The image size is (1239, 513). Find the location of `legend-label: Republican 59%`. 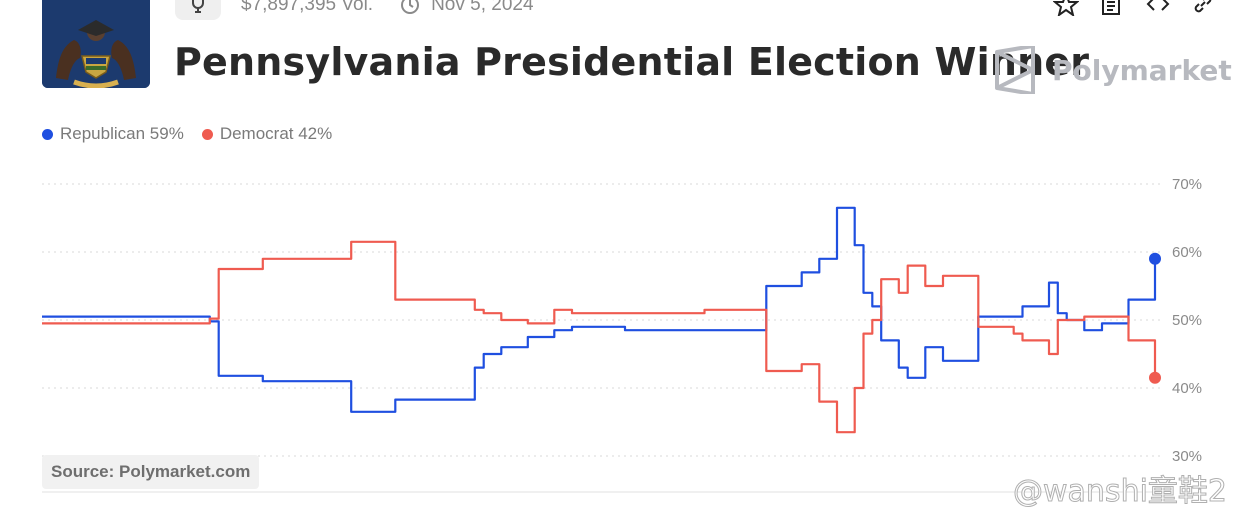

legend-label: Republican 59% is located at coordinates (122, 133).